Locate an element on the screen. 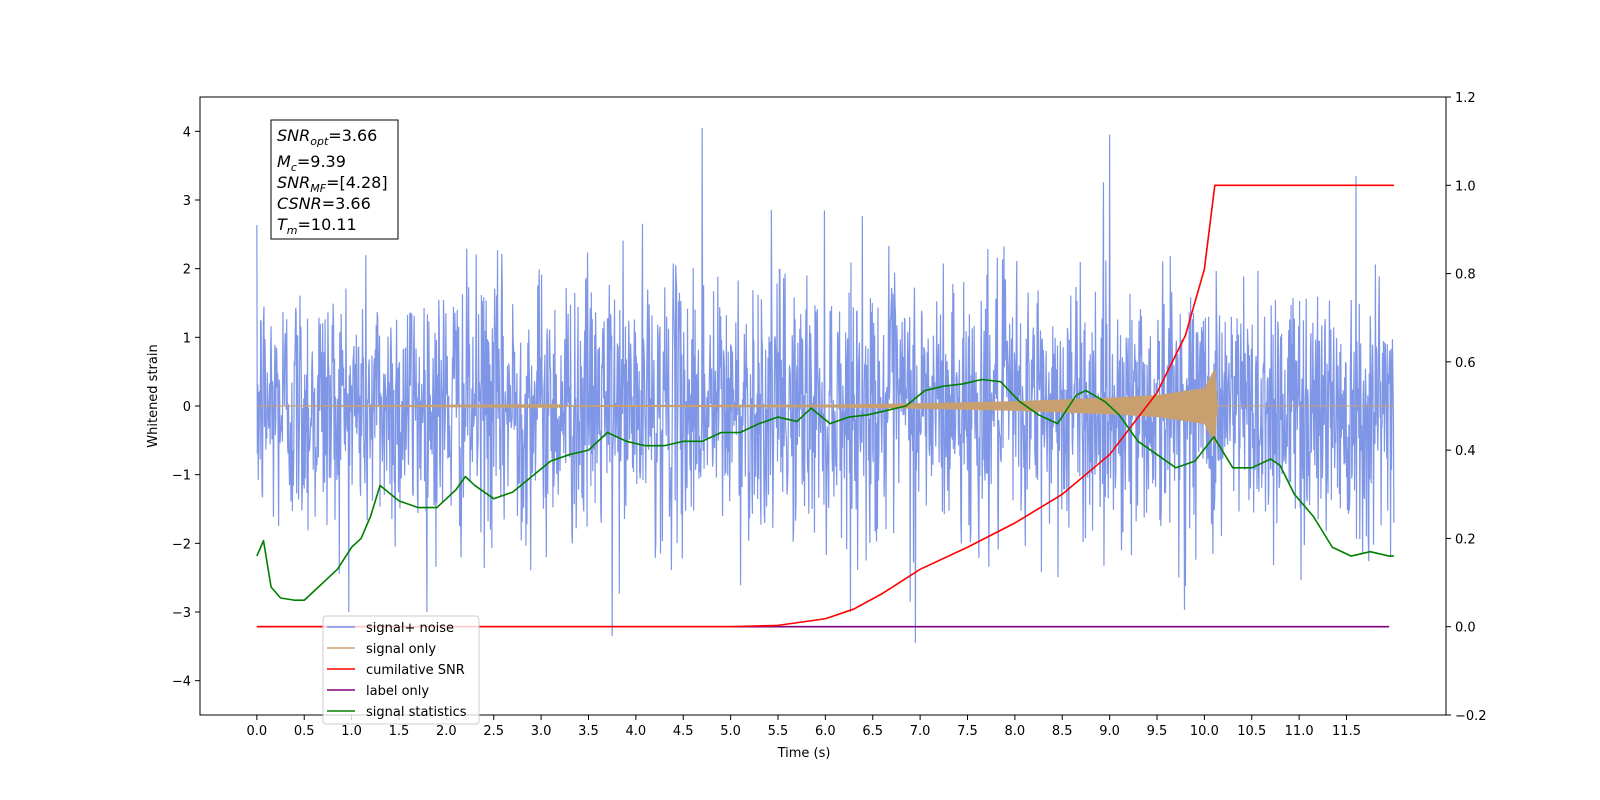 This screenshot has height=800, width=1600. y-left-tick-label: 3 is located at coordinates (187, 201).